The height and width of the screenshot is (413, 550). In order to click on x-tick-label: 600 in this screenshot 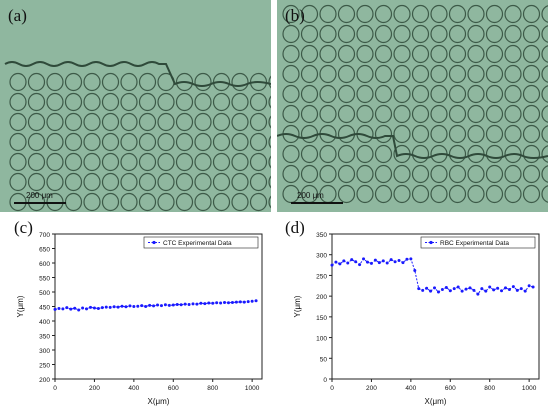, I will do `click(173, 388)`.